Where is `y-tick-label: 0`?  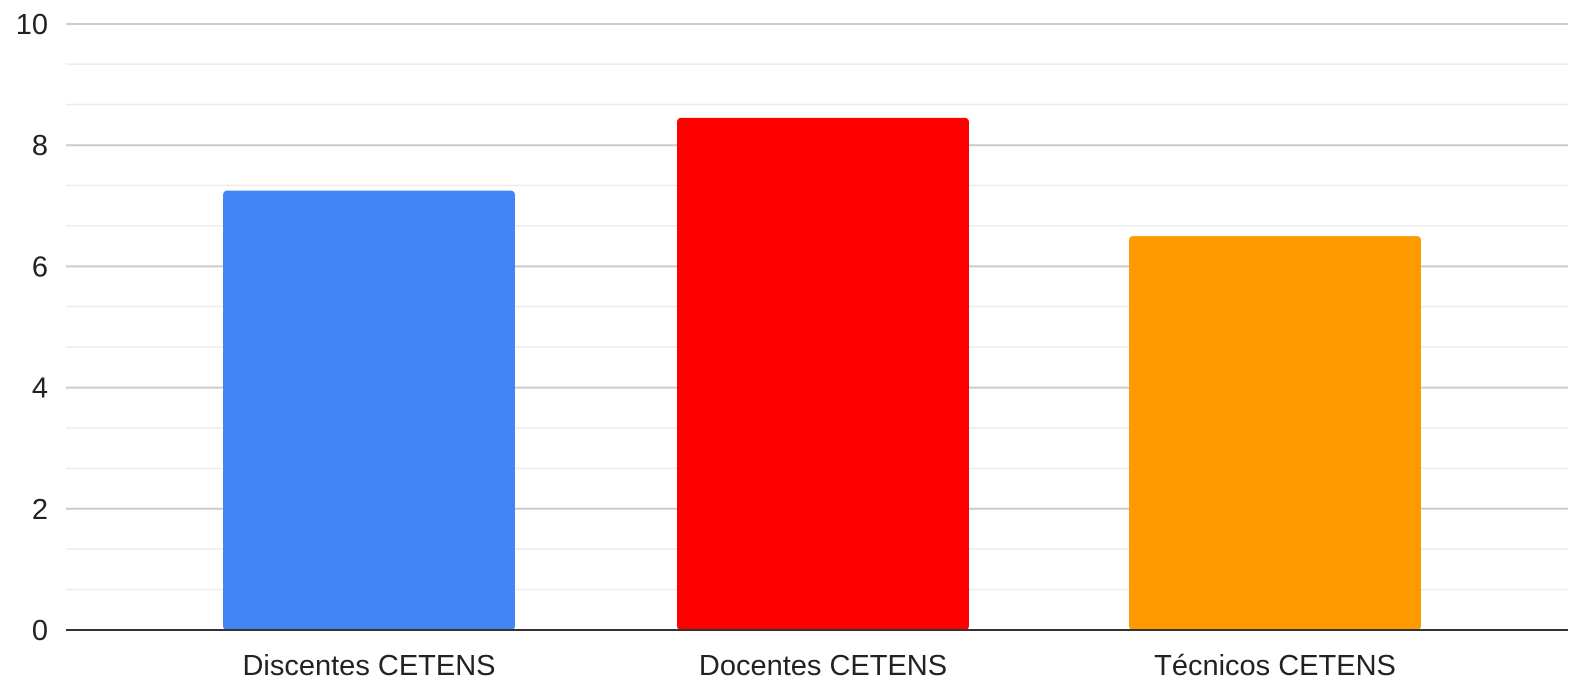 y-tick-label: 0 is located at coordinates (40, 631).